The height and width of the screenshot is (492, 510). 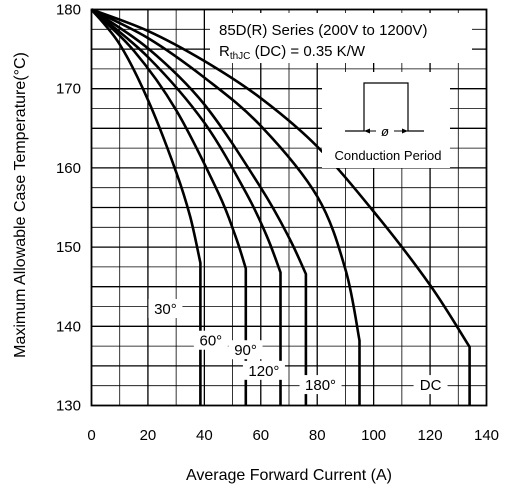 What do you see at coordinates (68, 168) in the screenshot?
I see `y-tick-label: 160` at bounding box center [68, 168].